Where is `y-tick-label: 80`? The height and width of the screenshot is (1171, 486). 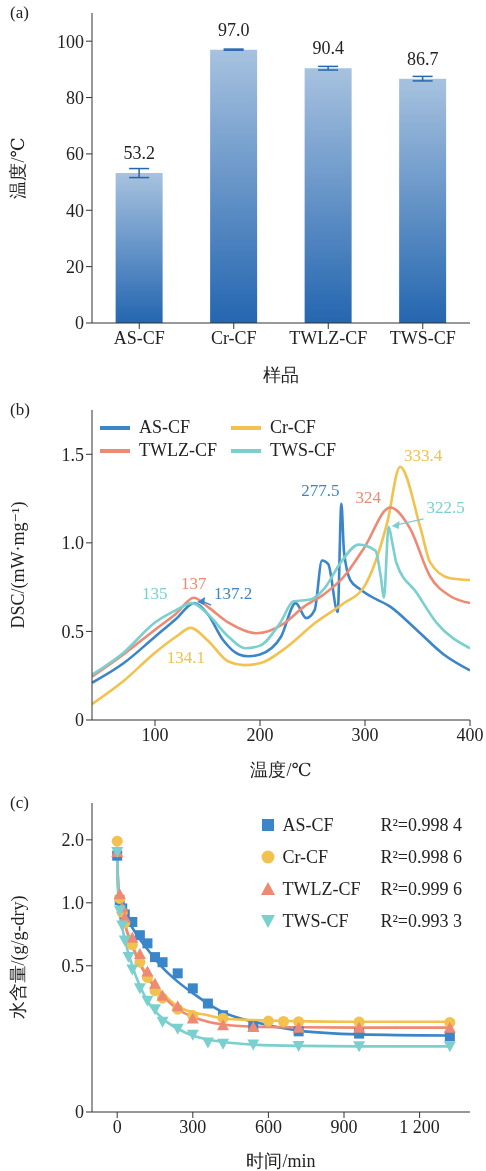
y-tick-label: 80 is located at coordinates (75, 97).